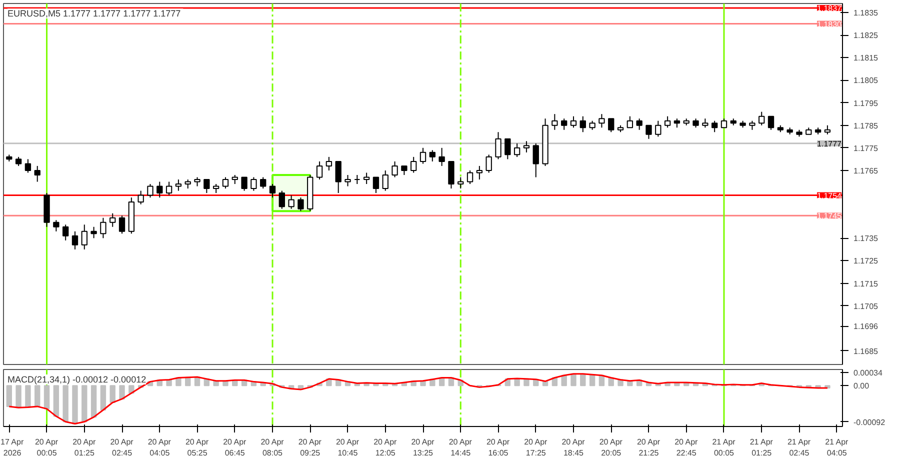 The height and width of the screenshot is (460, 900). I want to click on x-tick-label: 20 Apr 12:05, so click(386, 448).